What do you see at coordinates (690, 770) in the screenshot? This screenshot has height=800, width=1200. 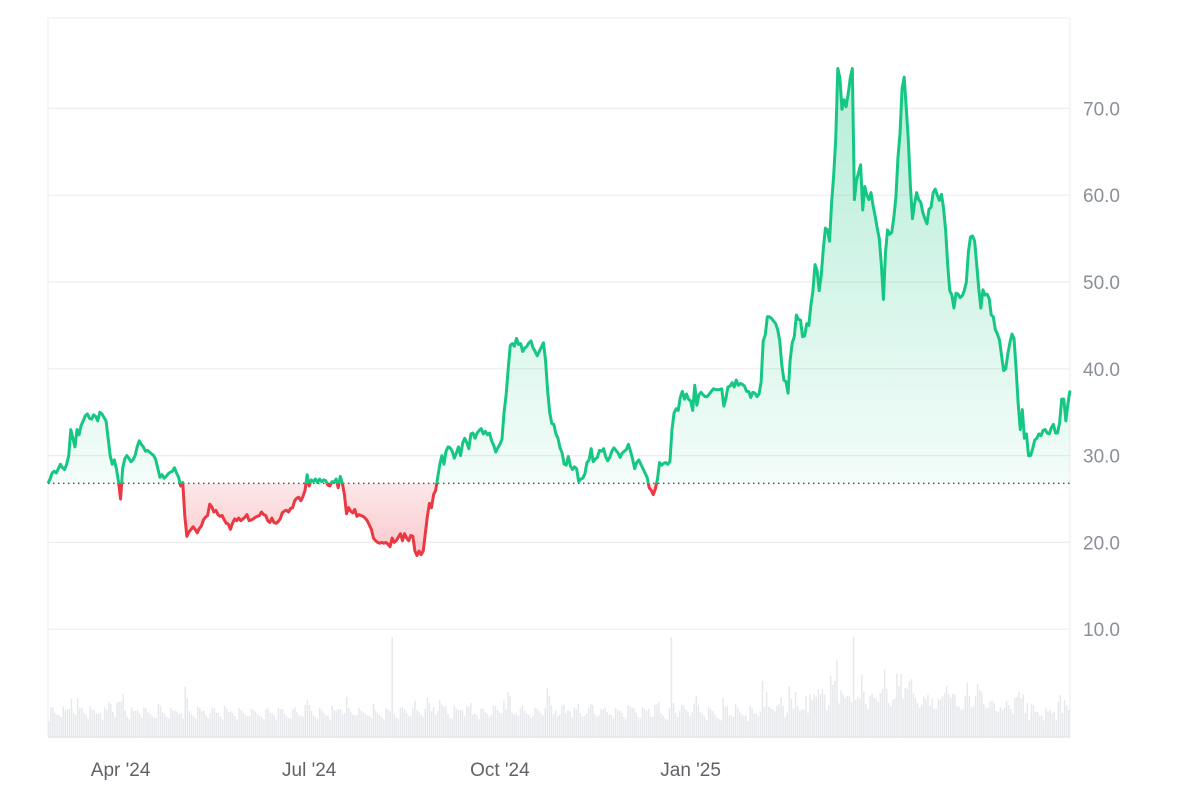 I see `x-tick-label: Jan '25` at bounding box center [690, 770].